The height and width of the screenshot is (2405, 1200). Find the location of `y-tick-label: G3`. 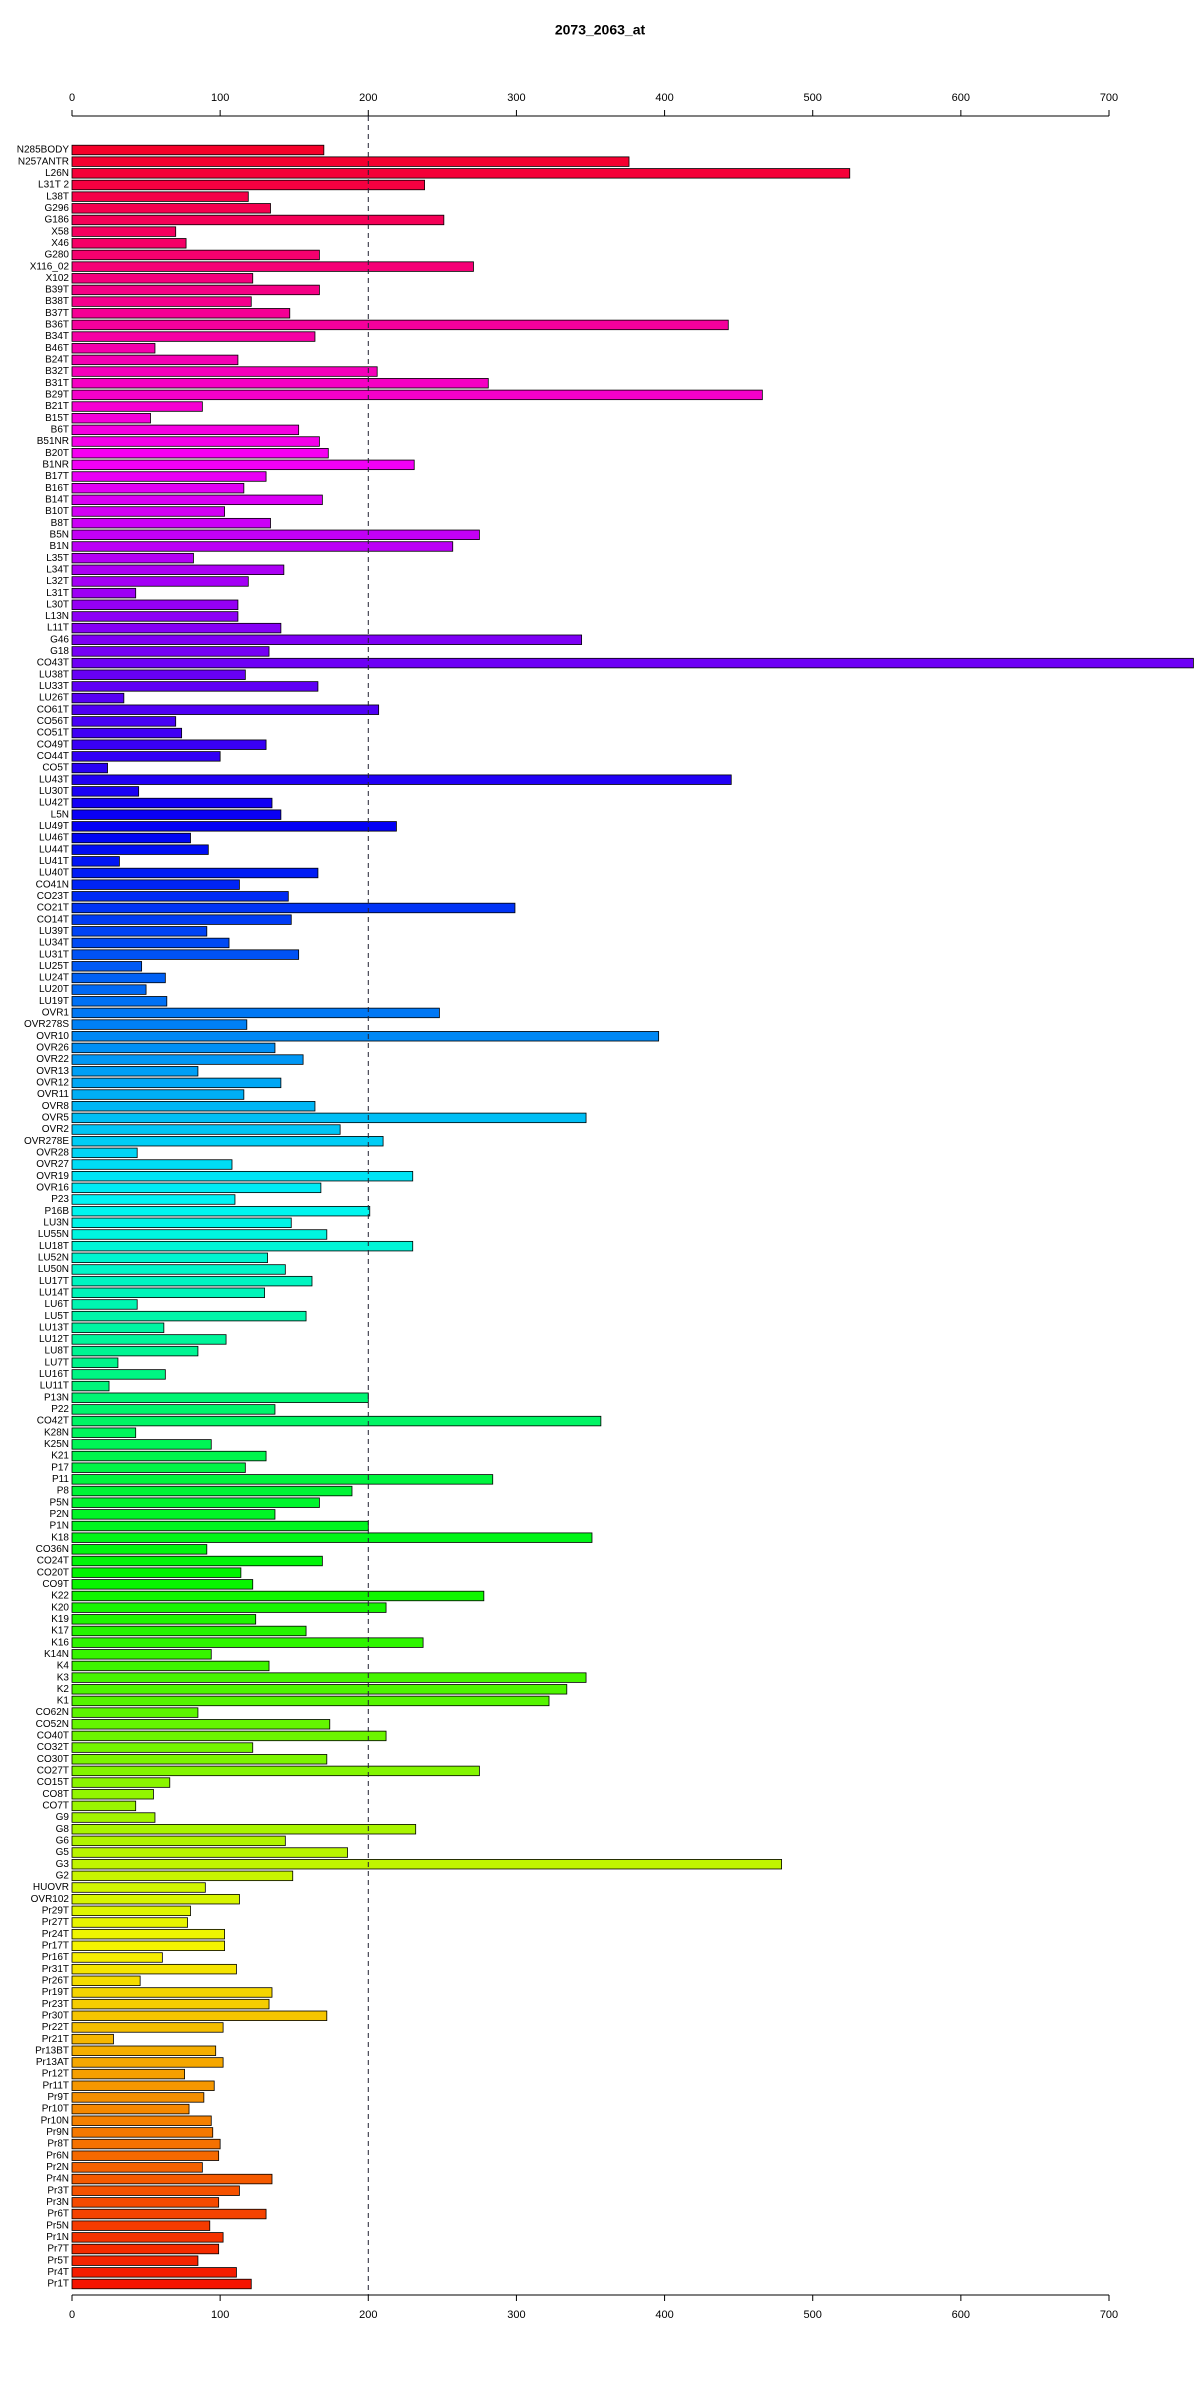

y-tick-label: G3 is located at coordinates (63, 1864).